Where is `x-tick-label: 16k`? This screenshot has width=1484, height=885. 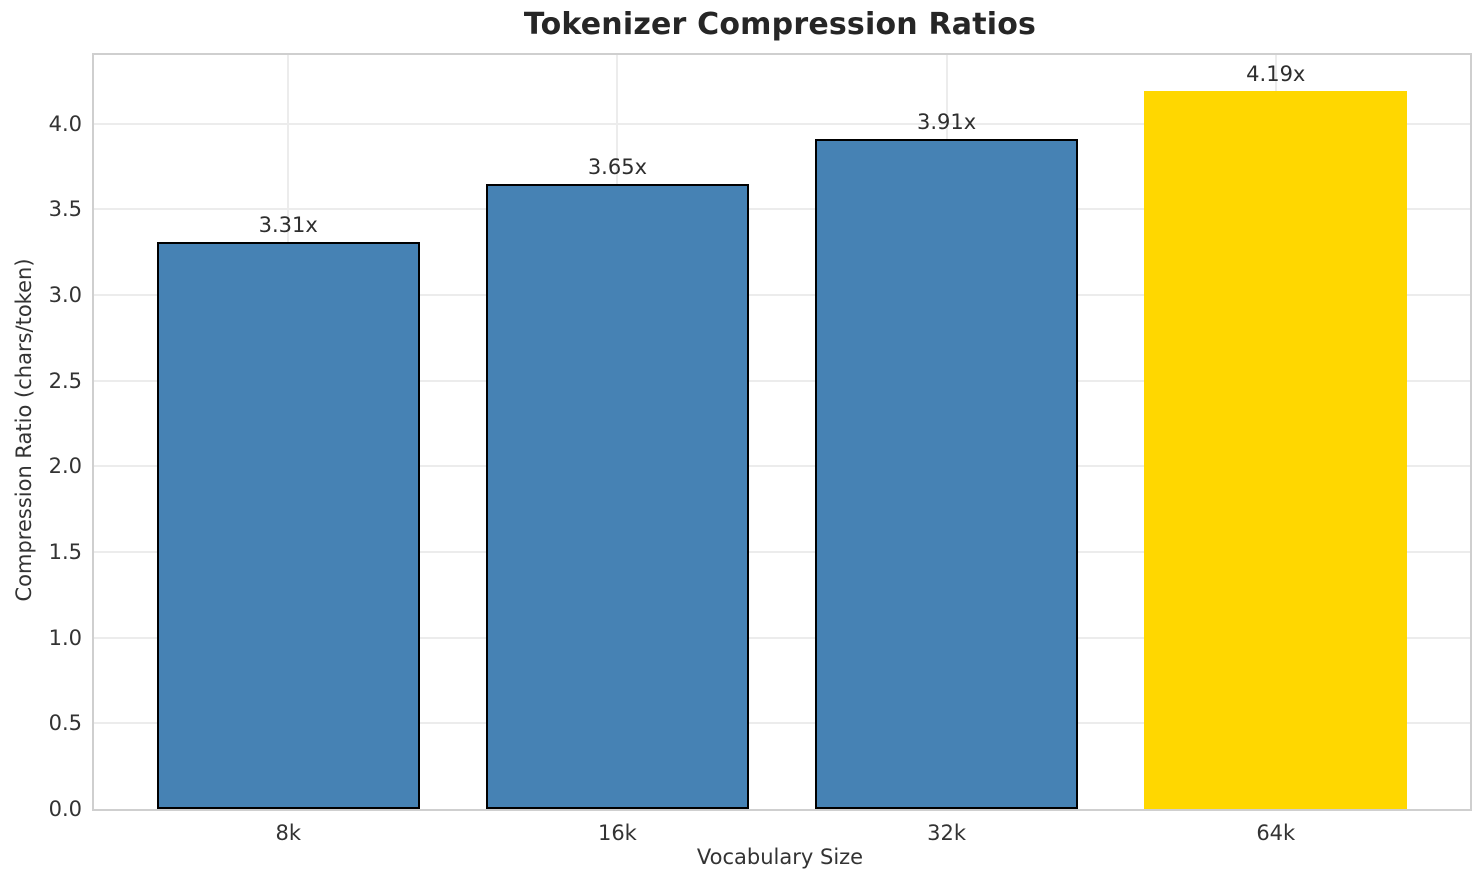
x-tick-label: 16k is located at coordinates (617, 833).